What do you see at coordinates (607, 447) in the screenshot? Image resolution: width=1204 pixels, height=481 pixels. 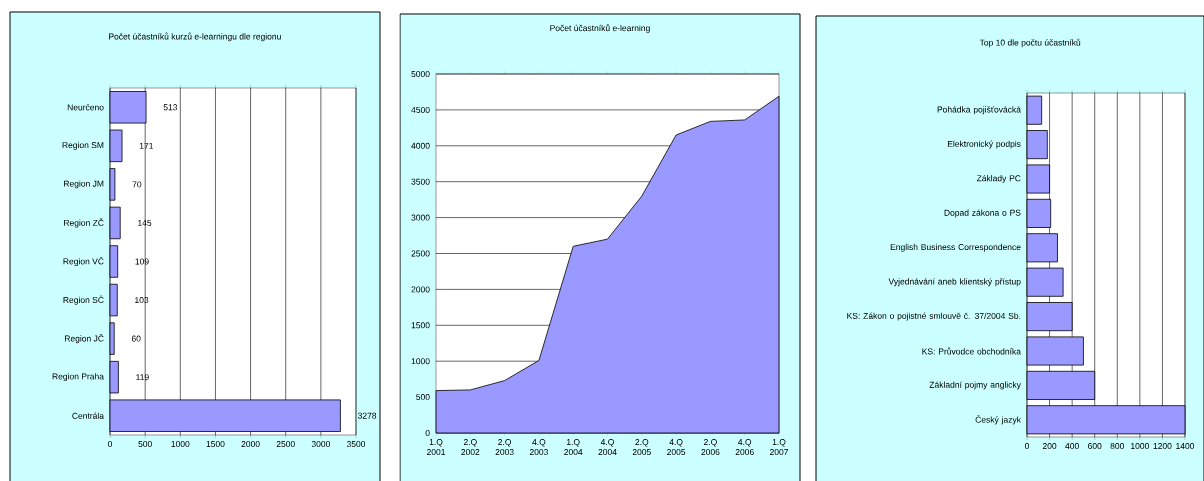 I see `x-tick-label: 4.Q 2004` at bounding box center [607, 447].